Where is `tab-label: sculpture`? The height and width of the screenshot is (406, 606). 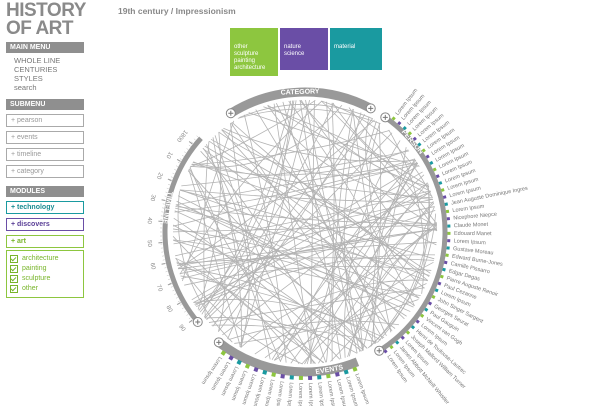 tab-label: sculpture is located at coordinates (246, 54).